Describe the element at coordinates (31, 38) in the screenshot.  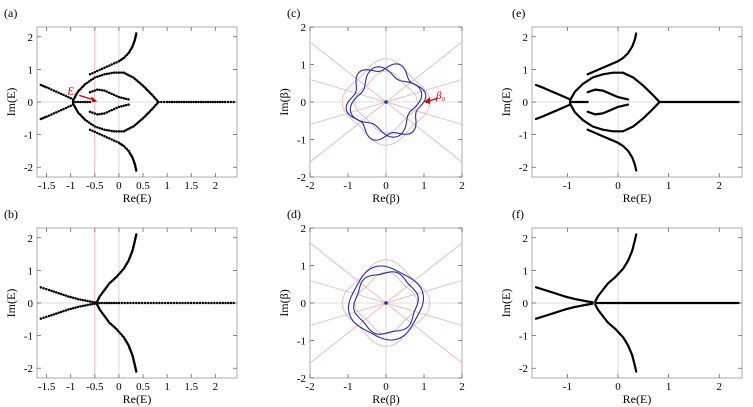
I see `y-tick-label: 2` at that location.